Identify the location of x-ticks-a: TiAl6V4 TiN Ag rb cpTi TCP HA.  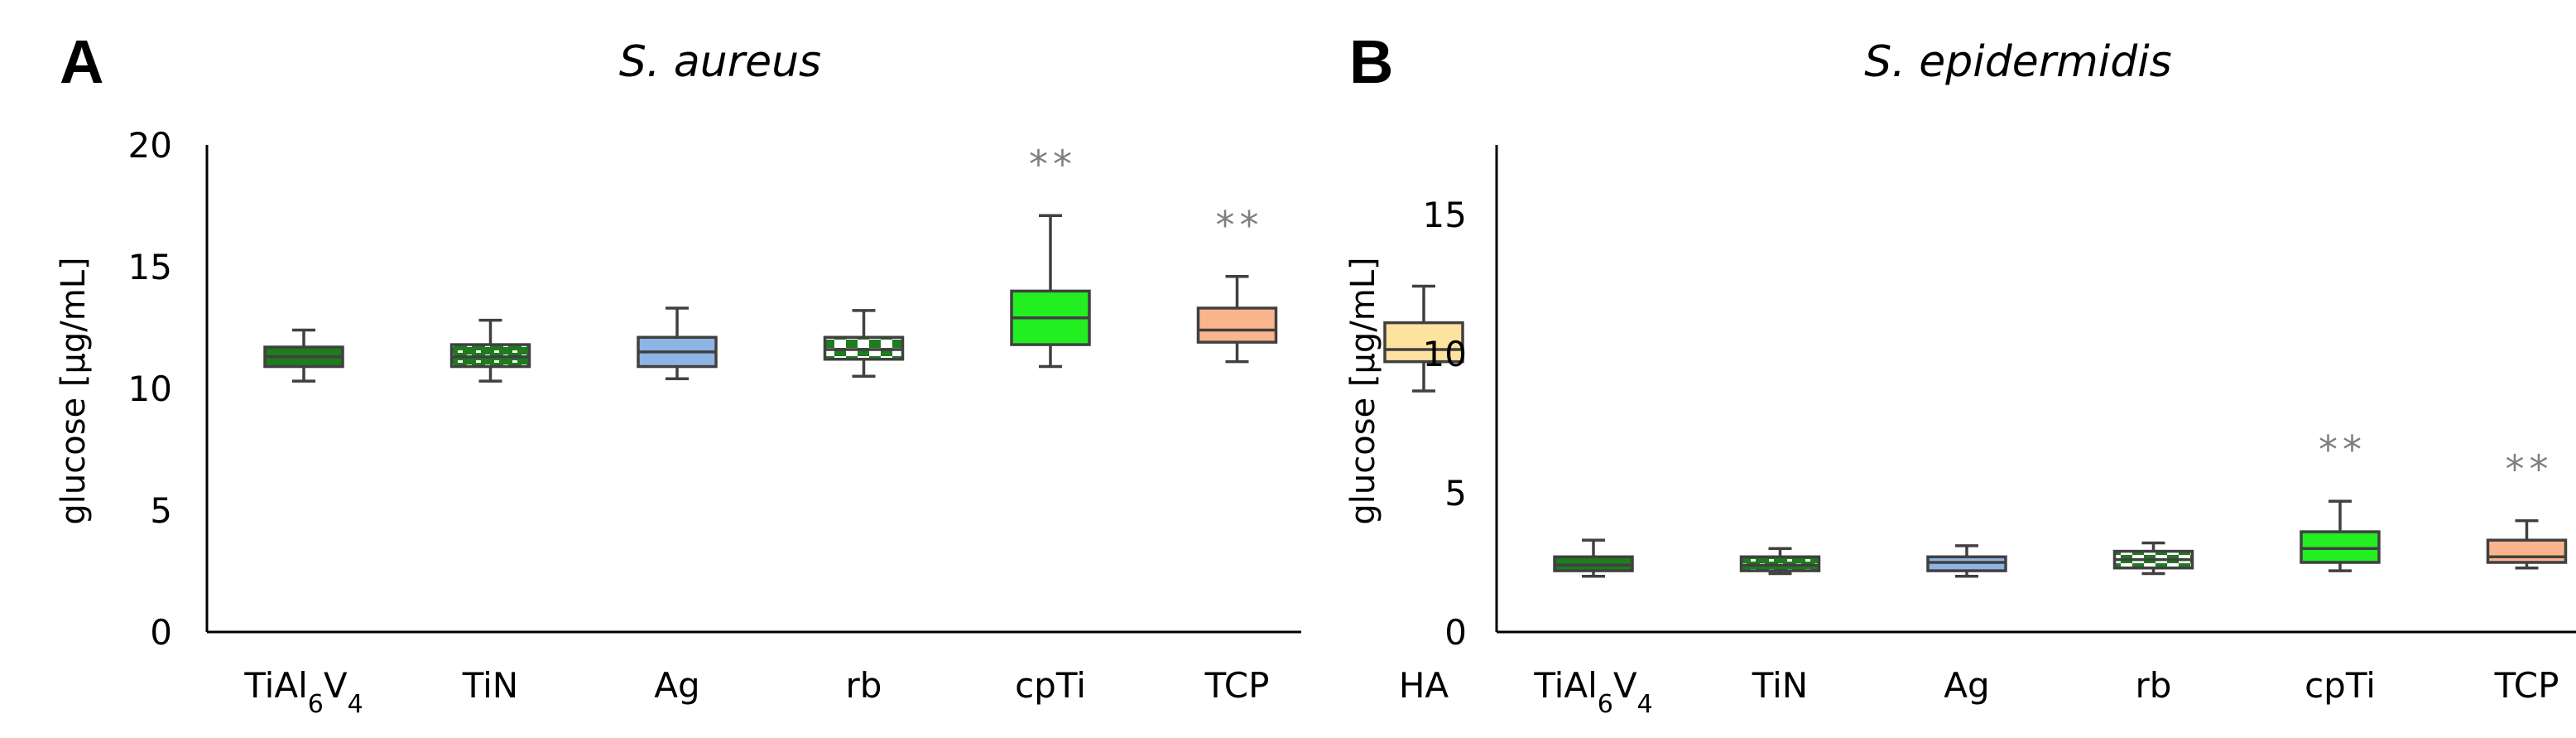
(846, 692).